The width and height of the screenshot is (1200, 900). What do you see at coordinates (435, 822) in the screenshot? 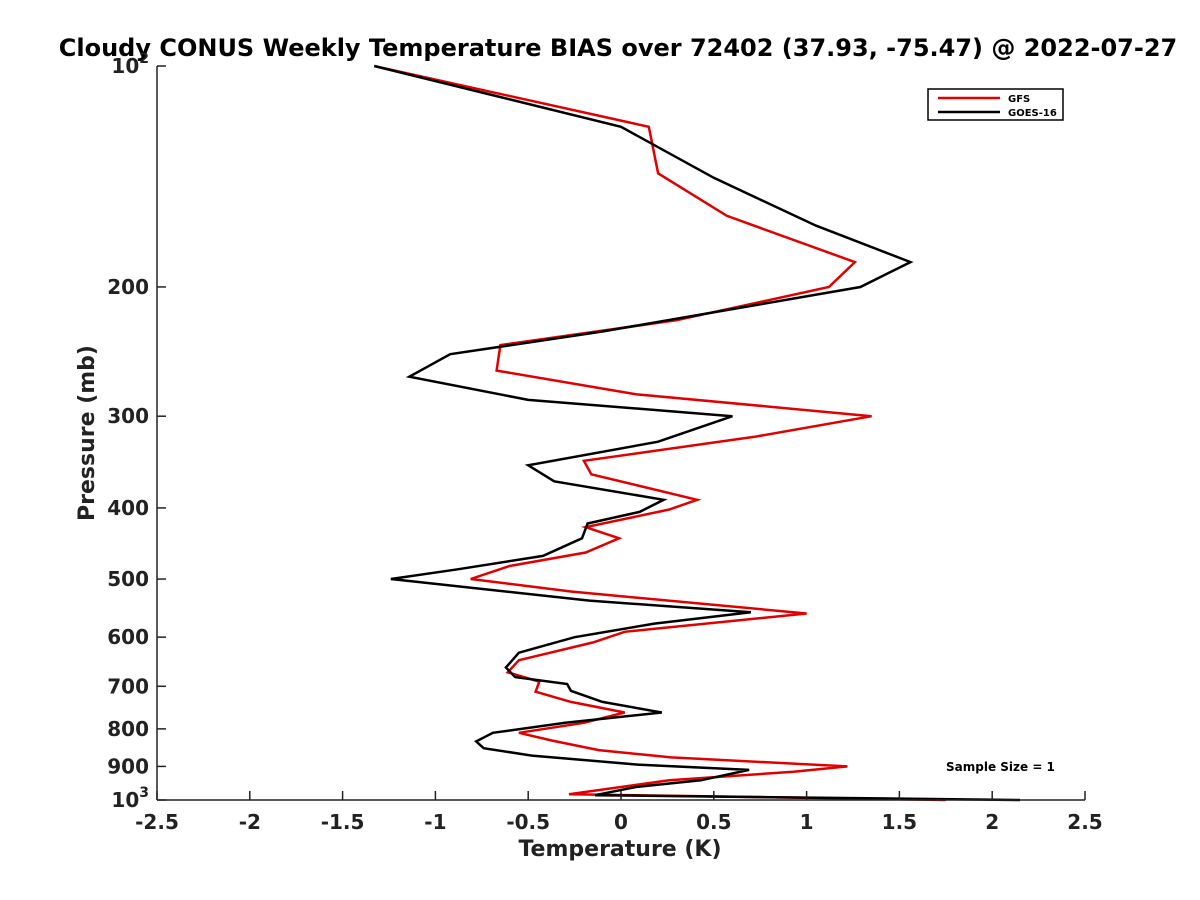
I see `x-tick-label: -1` at bounding box center [435, 822].